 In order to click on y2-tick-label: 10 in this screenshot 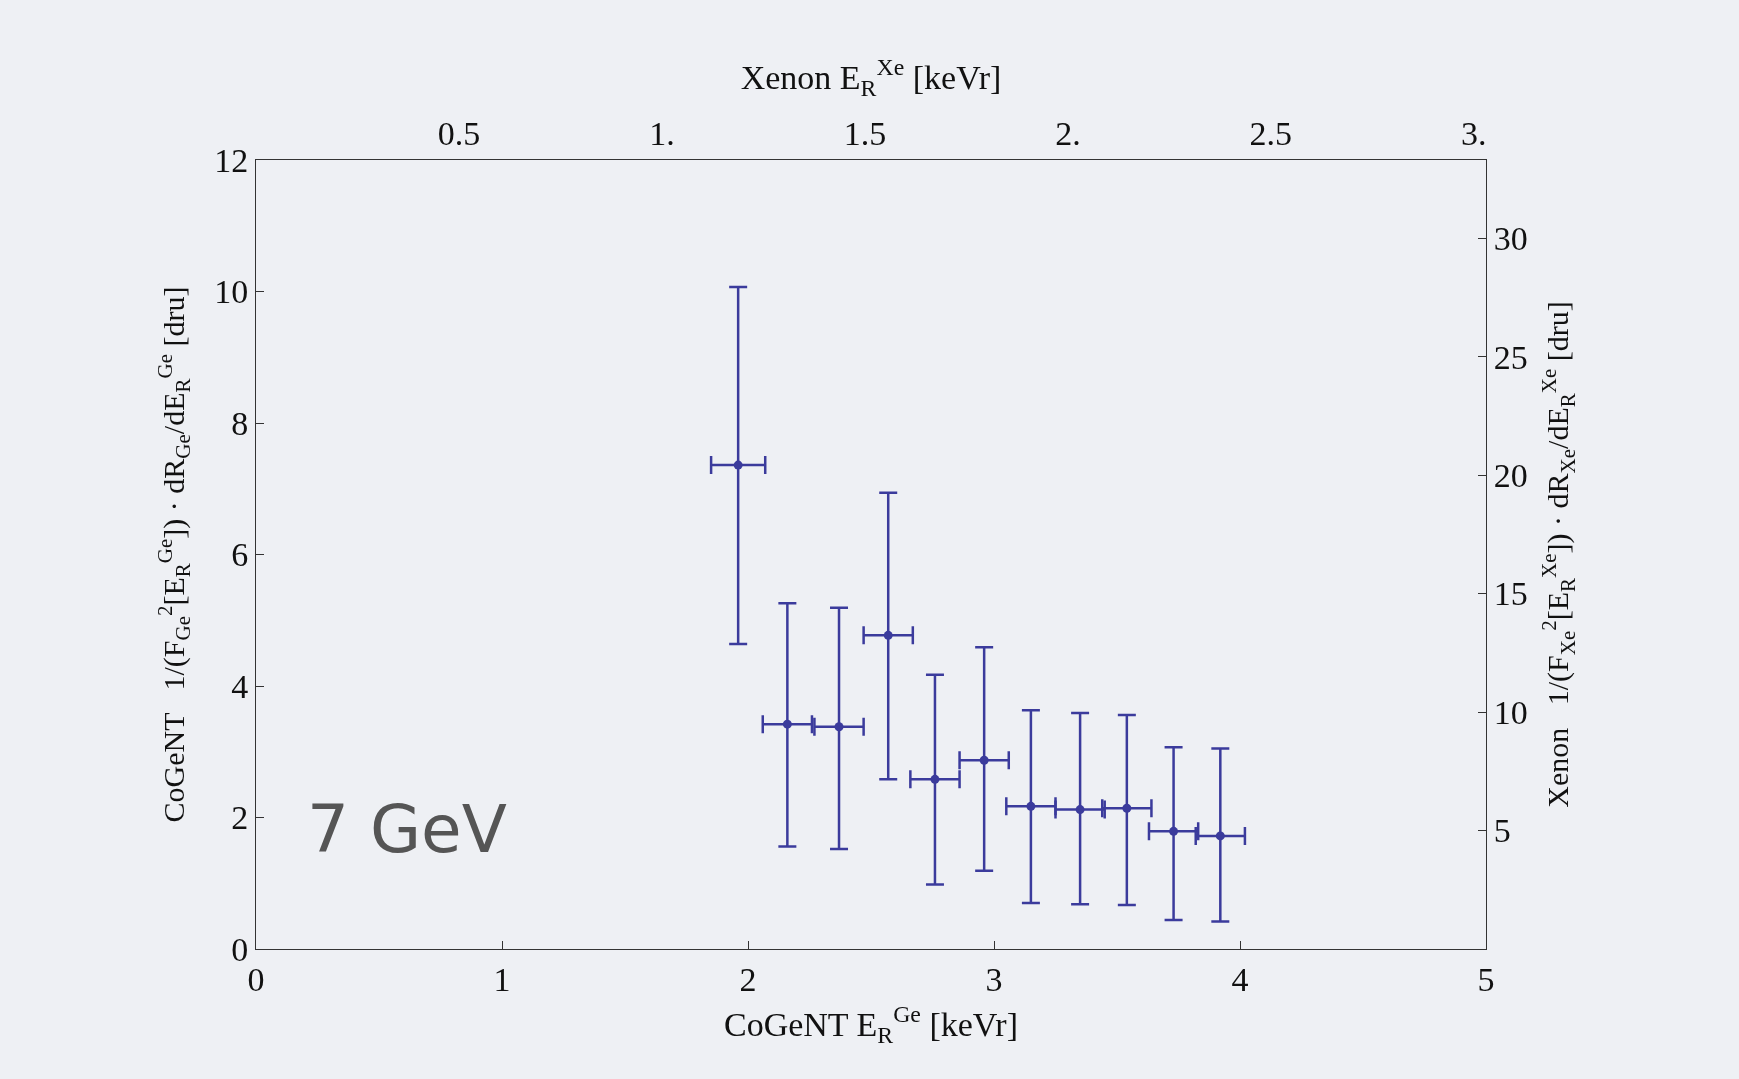, I will do `click(1510, 712)`.